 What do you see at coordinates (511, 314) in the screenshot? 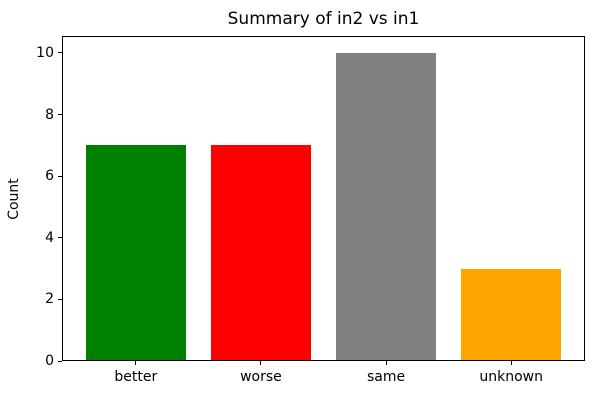
I see `bar-unknown` at bounding box center [511, 314].